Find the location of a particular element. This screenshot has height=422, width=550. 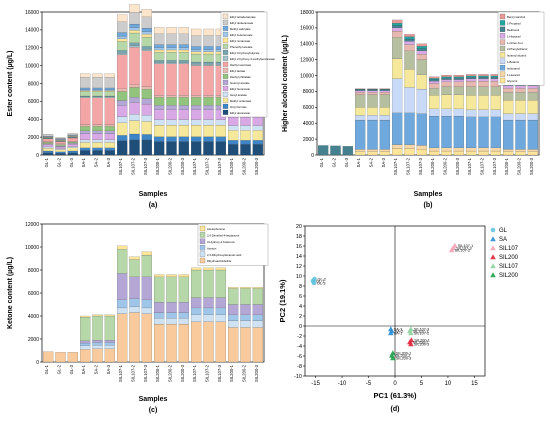

x-tick-label: GL-1 is located at coordinates (46, 369).